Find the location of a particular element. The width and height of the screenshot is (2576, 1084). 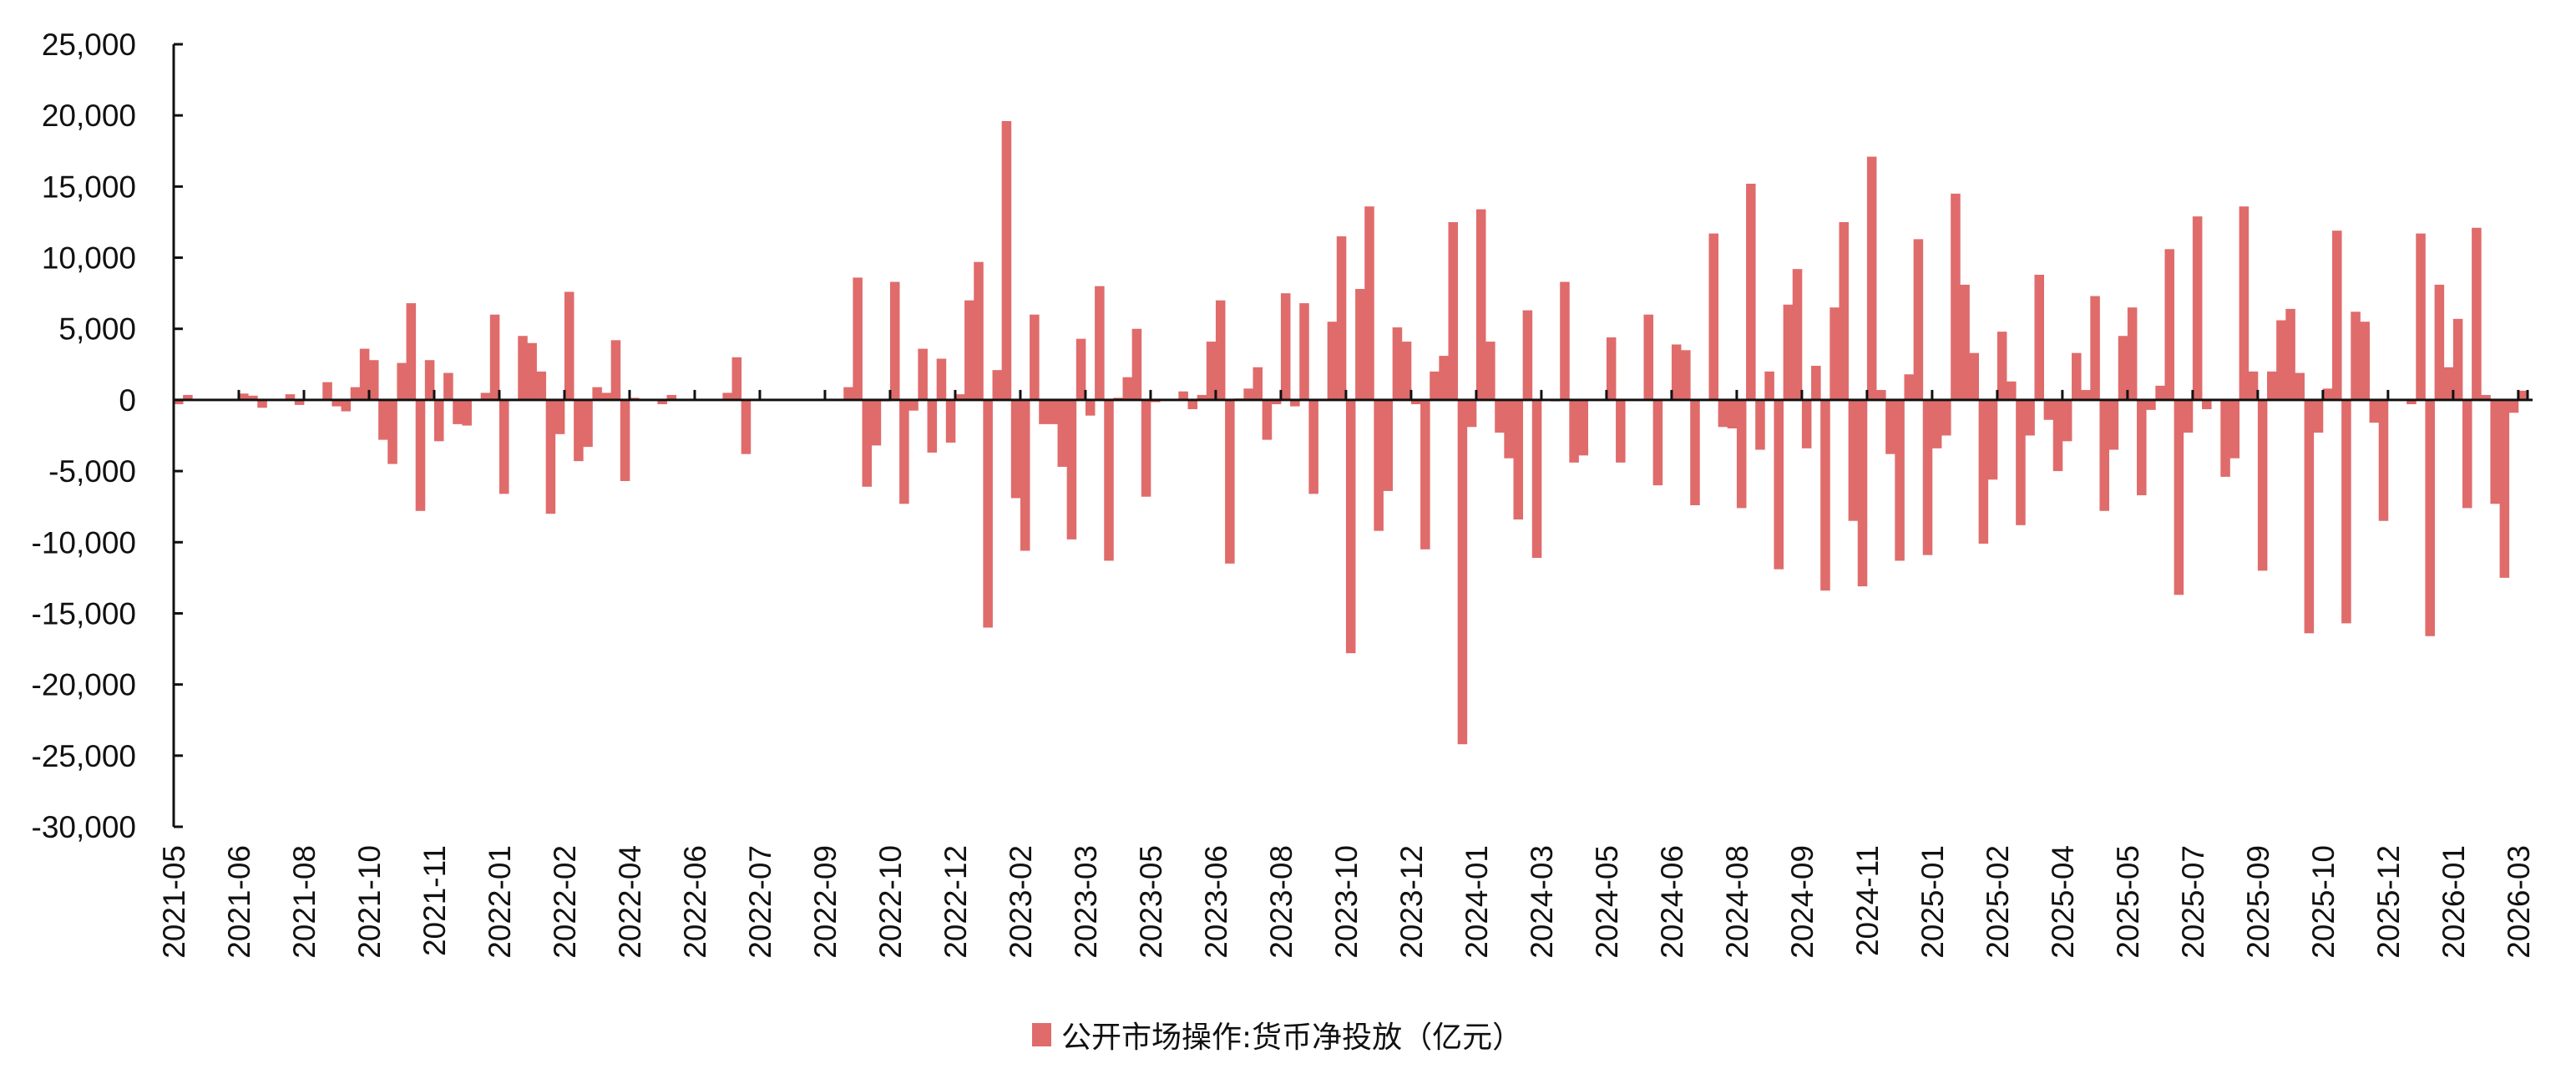

x-tick-label: 2024-03 is located at coordinates (1542, 902).